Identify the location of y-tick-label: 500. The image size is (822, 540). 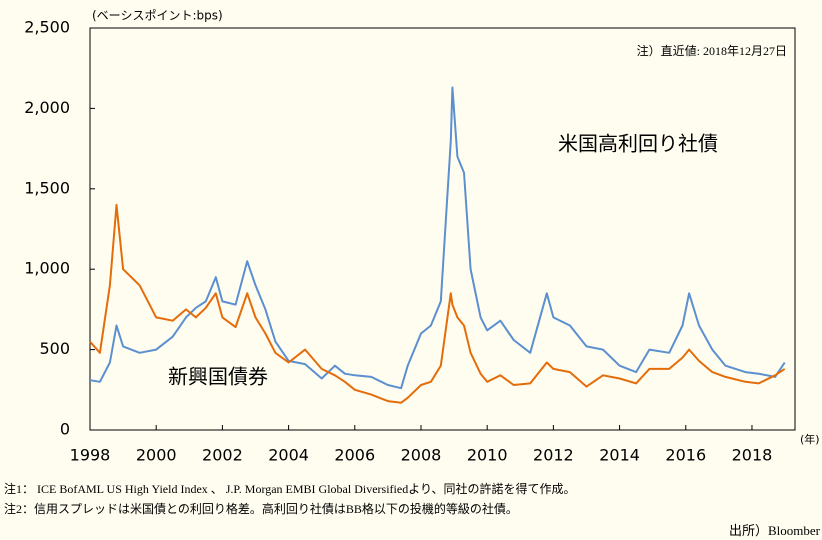
(54, 348).